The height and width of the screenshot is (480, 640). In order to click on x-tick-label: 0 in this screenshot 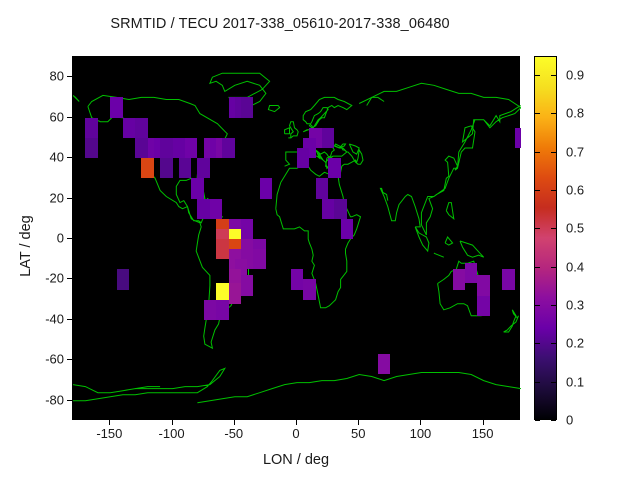, I will do `click(296, 433)`.